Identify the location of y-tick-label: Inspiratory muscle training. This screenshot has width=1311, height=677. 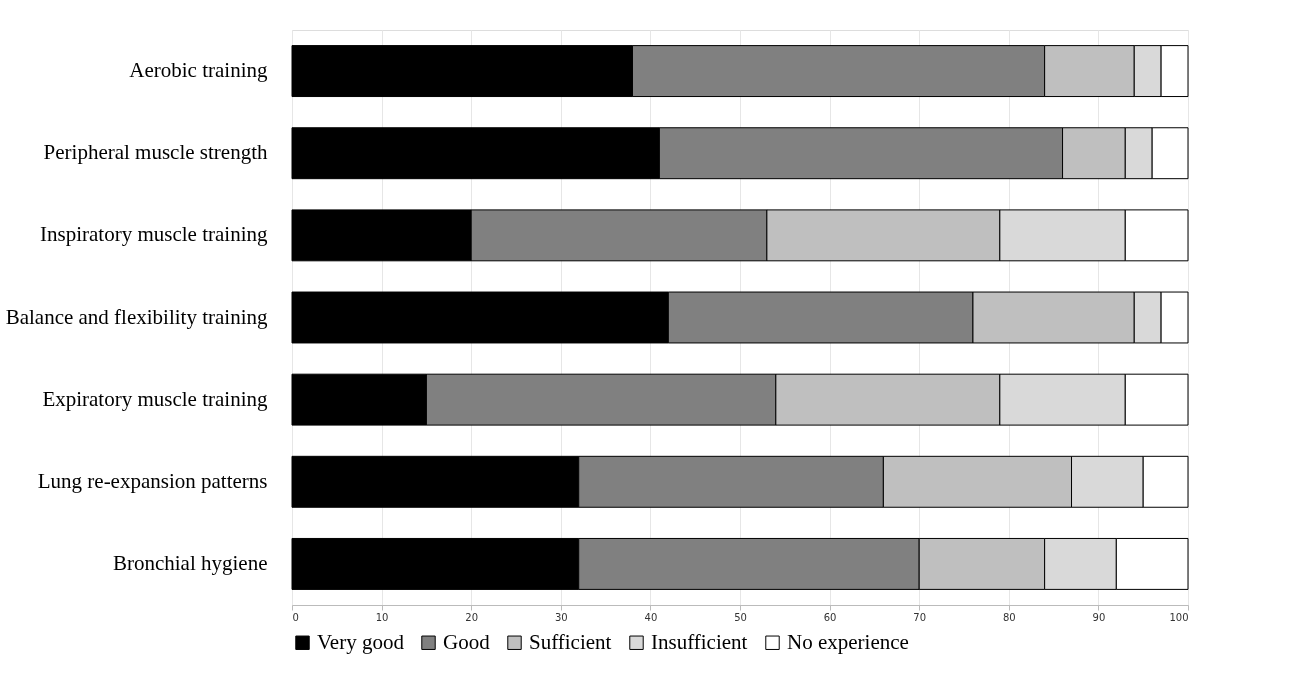
(154, 234).